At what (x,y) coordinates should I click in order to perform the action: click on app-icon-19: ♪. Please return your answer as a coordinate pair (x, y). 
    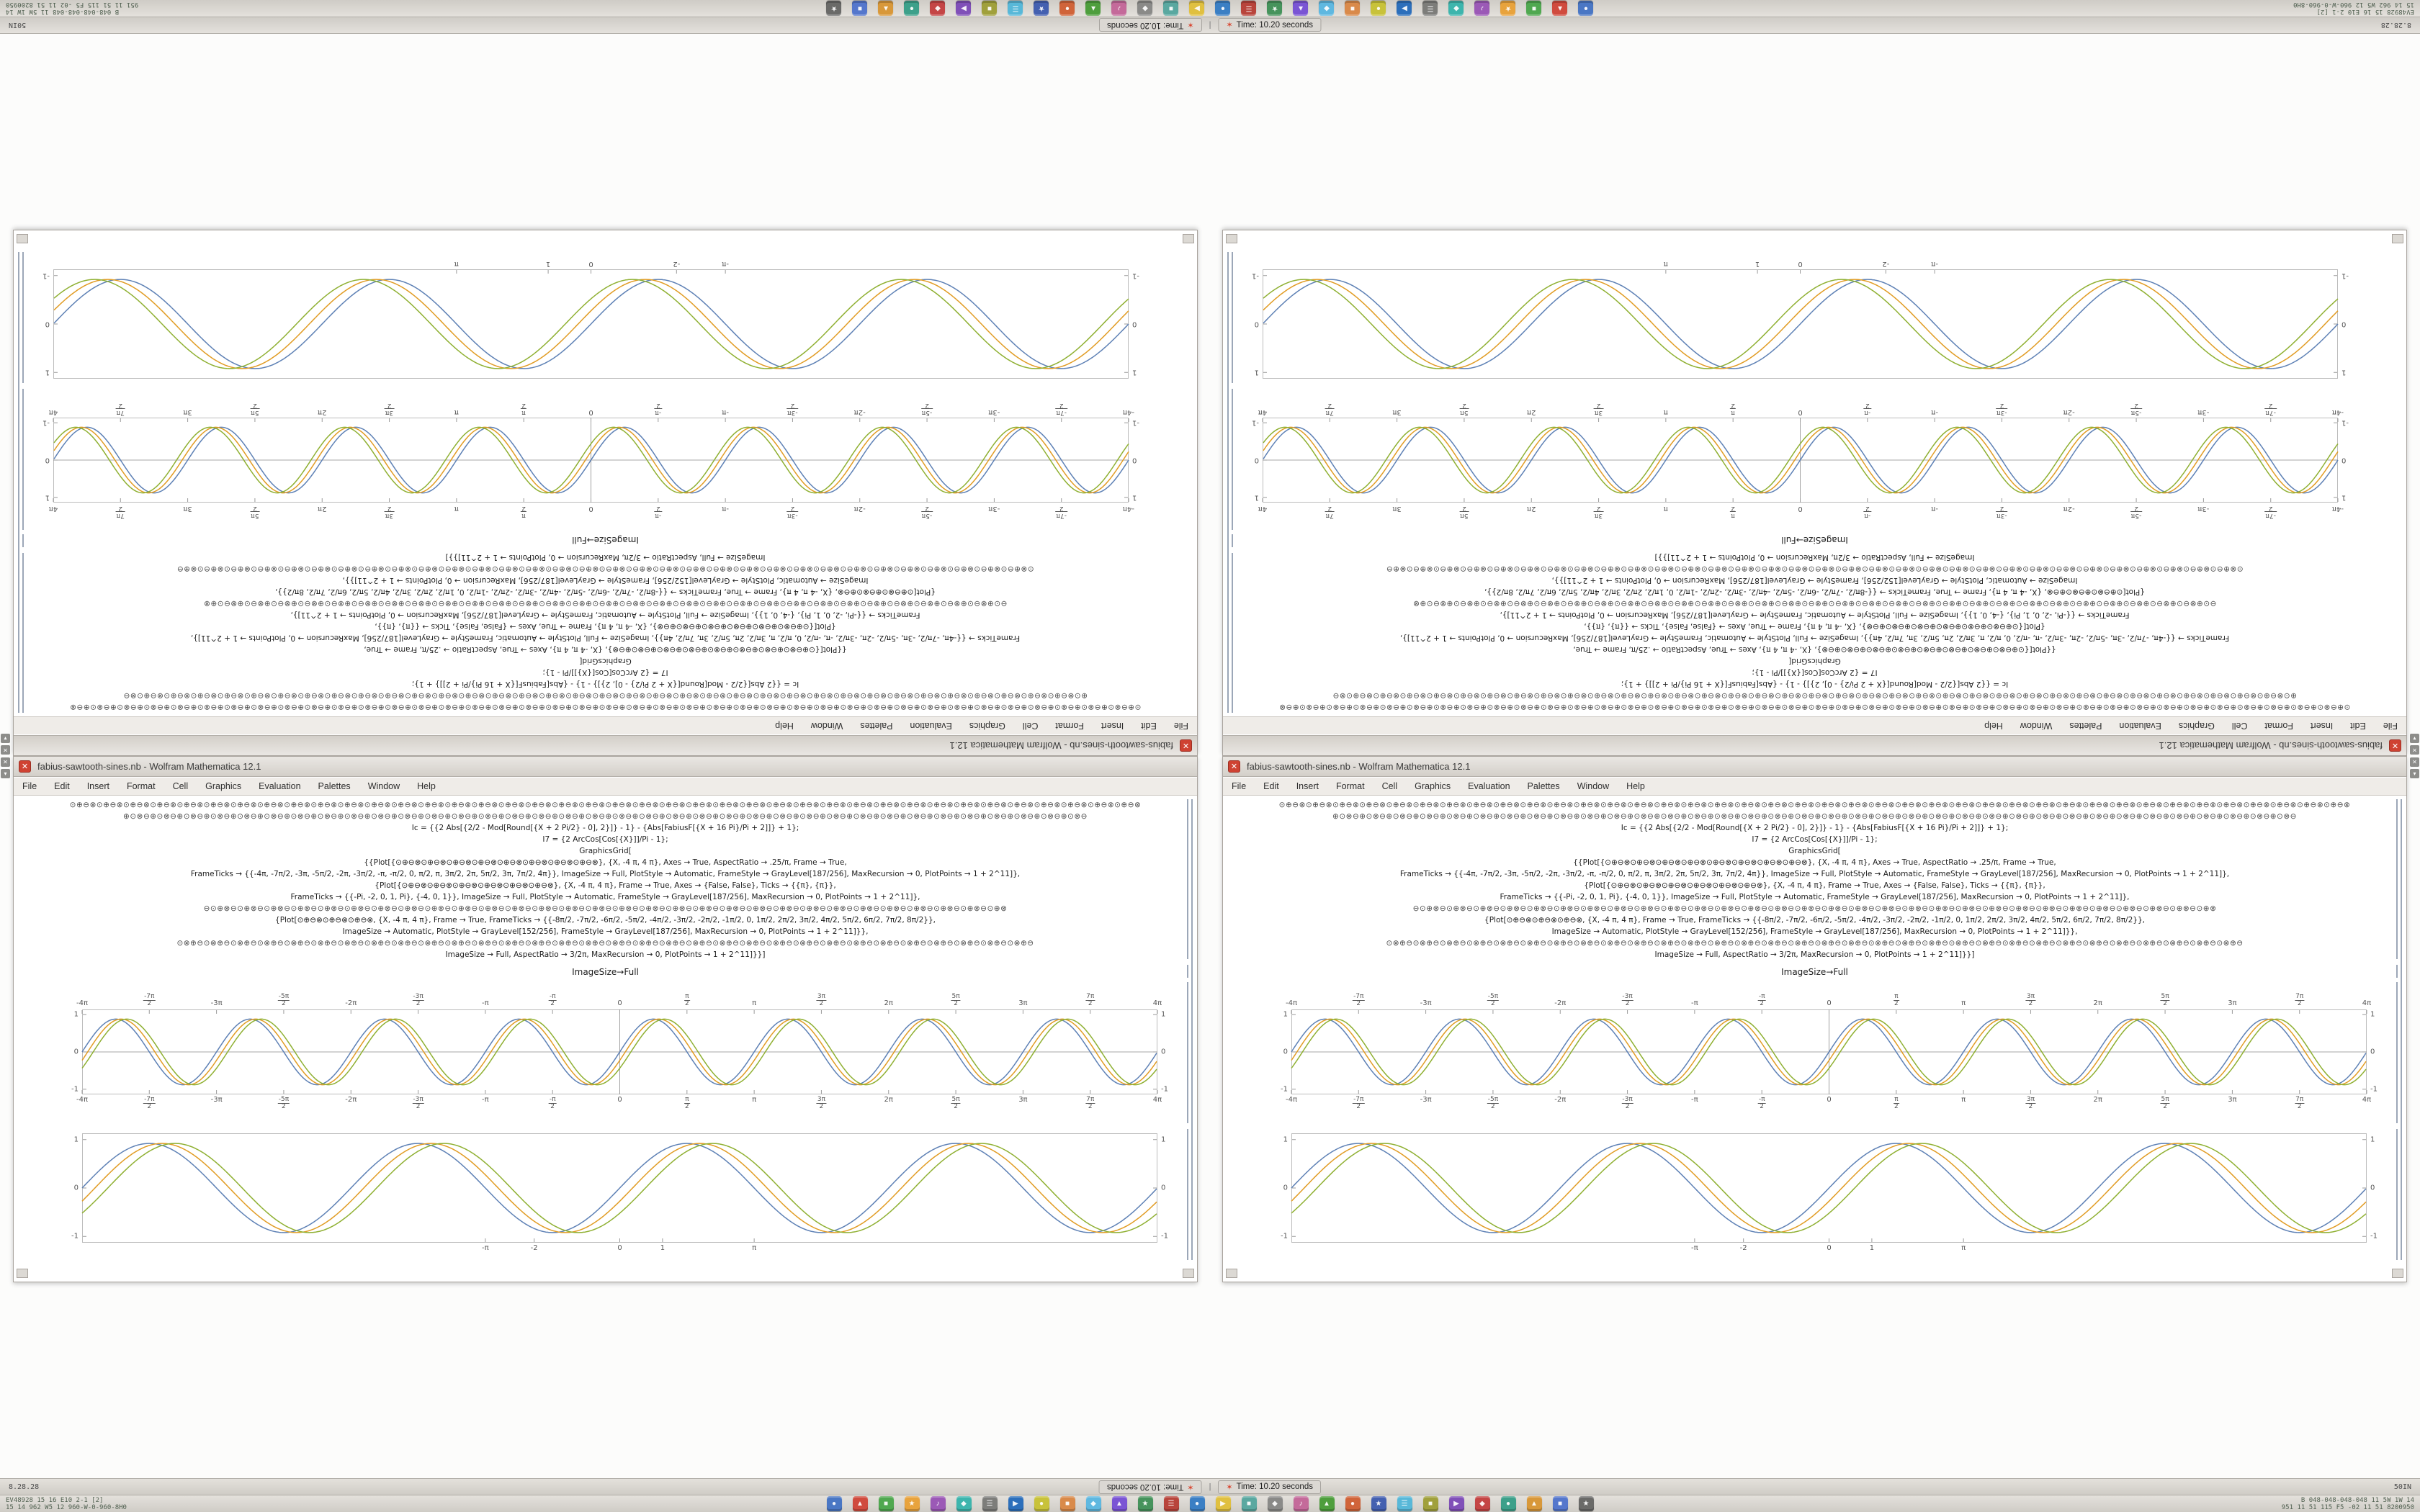
    Looking at the image, I should click on (1119, 8).